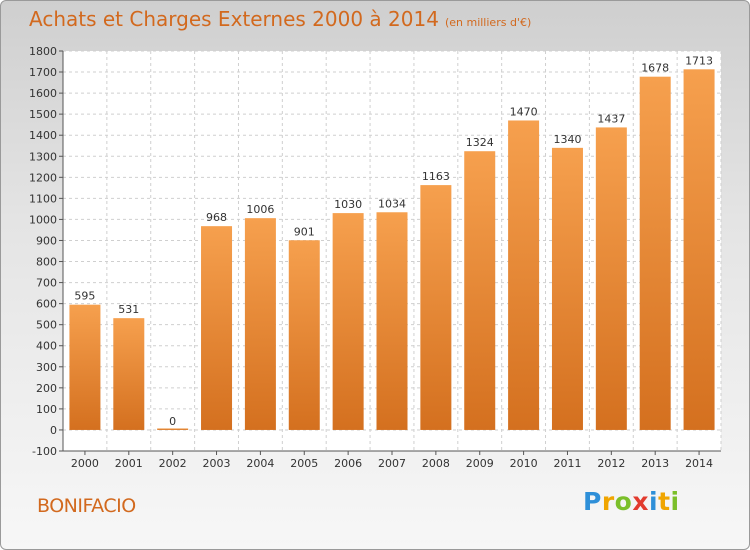  Describe the element at coordinates (608, 501) in the screenshot. I see `logo-letter: r` at that location.